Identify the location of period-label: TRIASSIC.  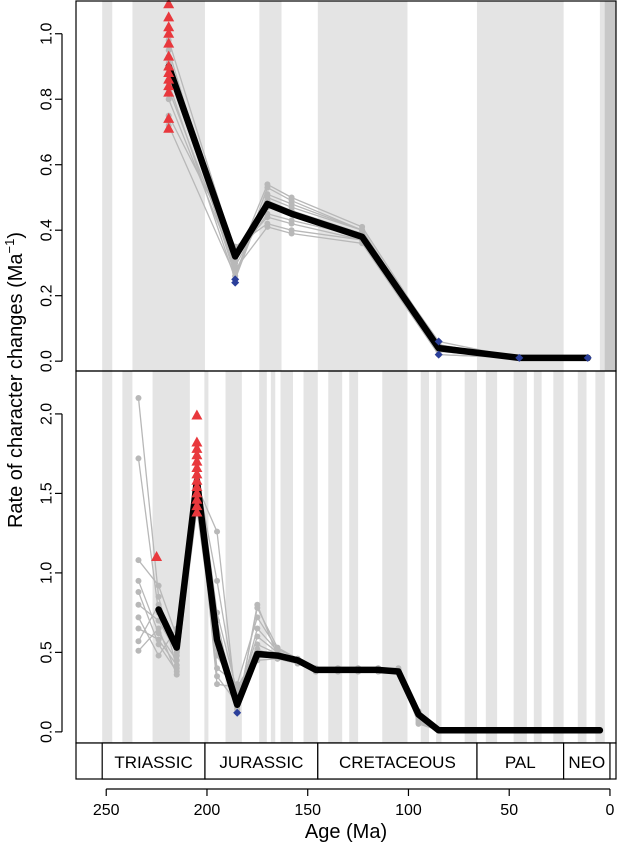
(153, 762).